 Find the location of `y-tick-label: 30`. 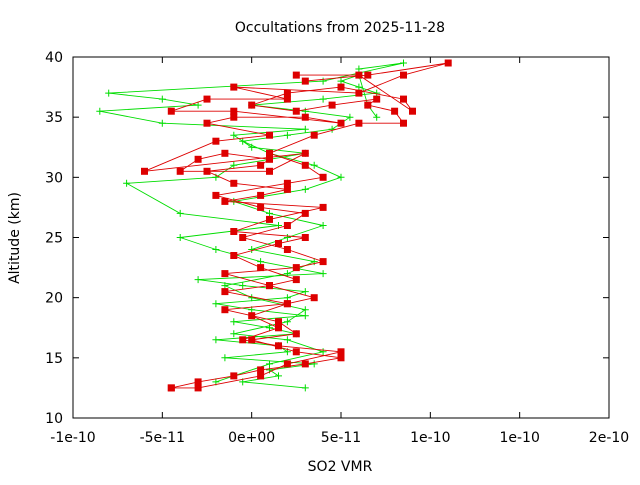

y-tick-label: 30 is located at coordinates (54, 178).